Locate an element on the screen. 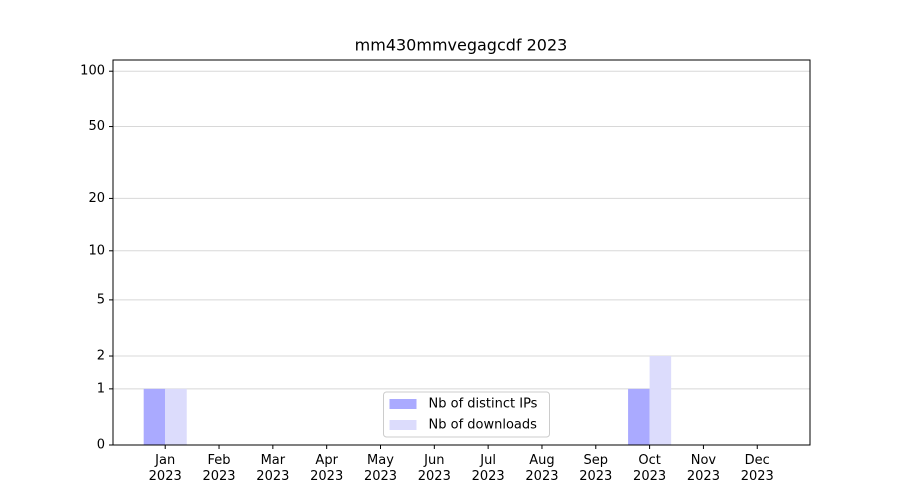 This screenshot has height=500, width=900. x-tick-label: Mar 2023 is located at coordinates (273, 468).